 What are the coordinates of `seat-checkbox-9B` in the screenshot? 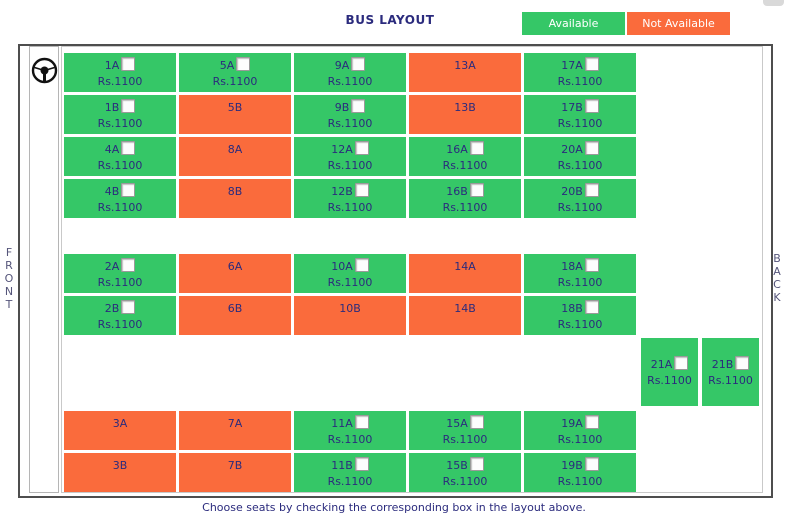 It's located at (358, 106).